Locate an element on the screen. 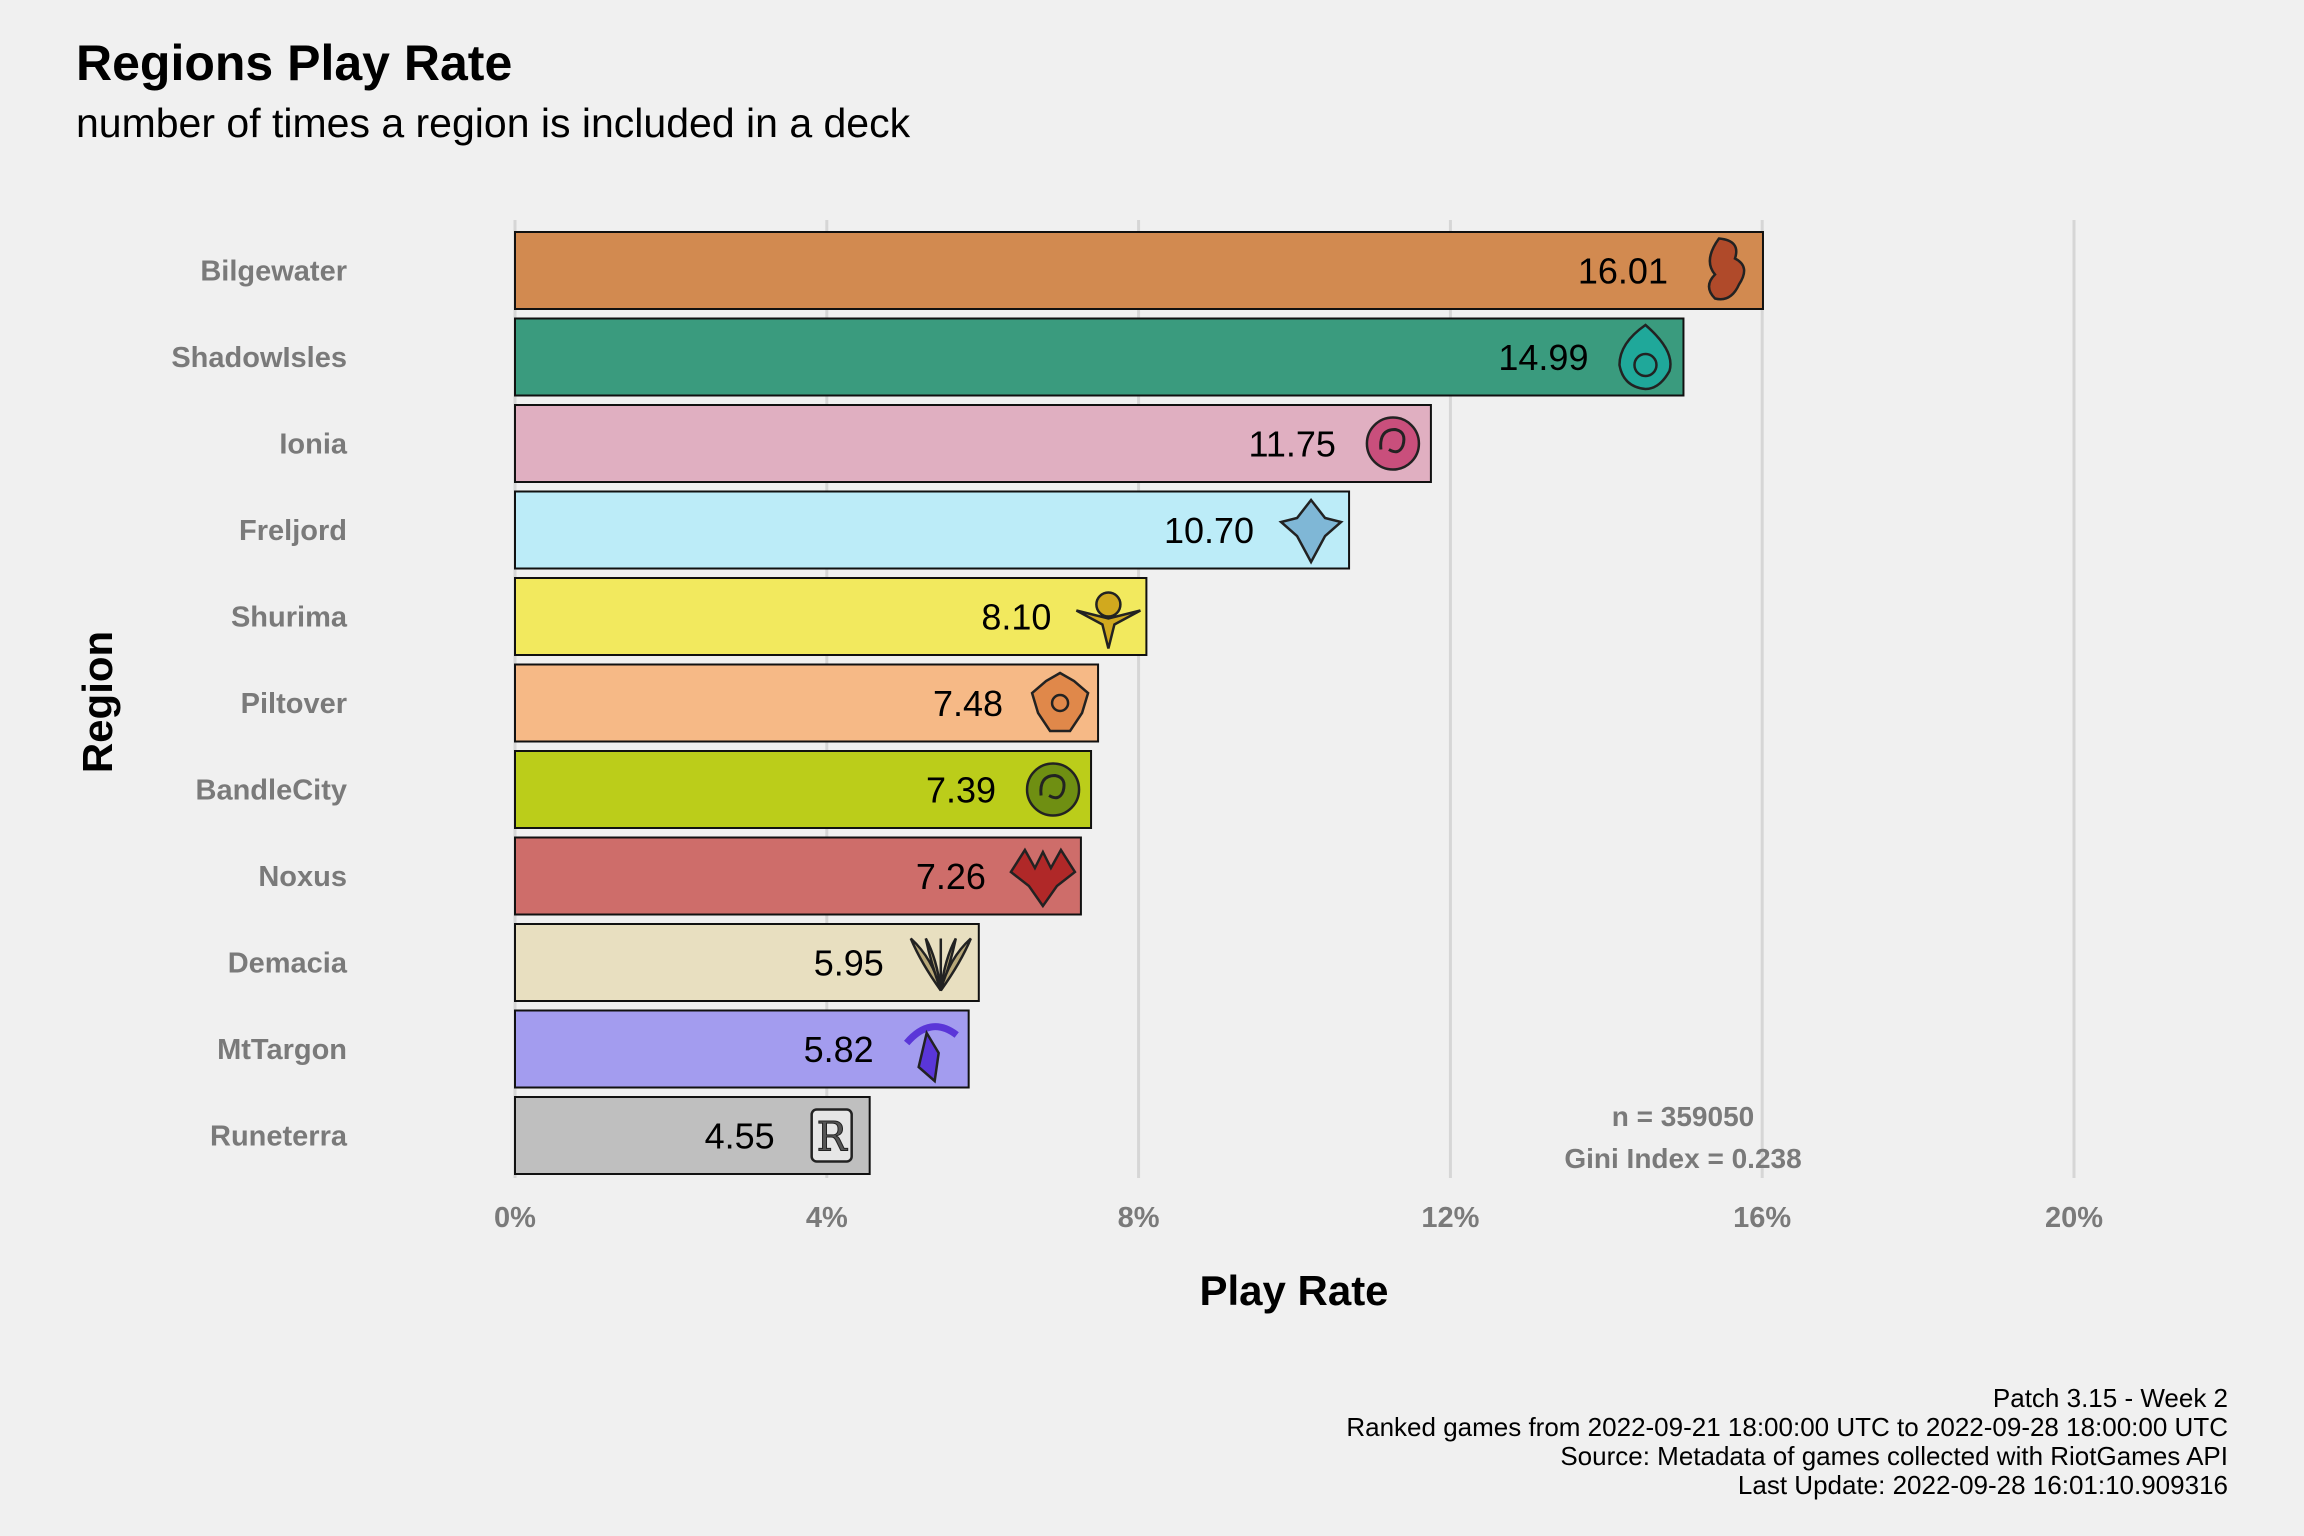 This screenshot has height=1536, width=2304. piltover-icon is located at coordinates (1060, 702).